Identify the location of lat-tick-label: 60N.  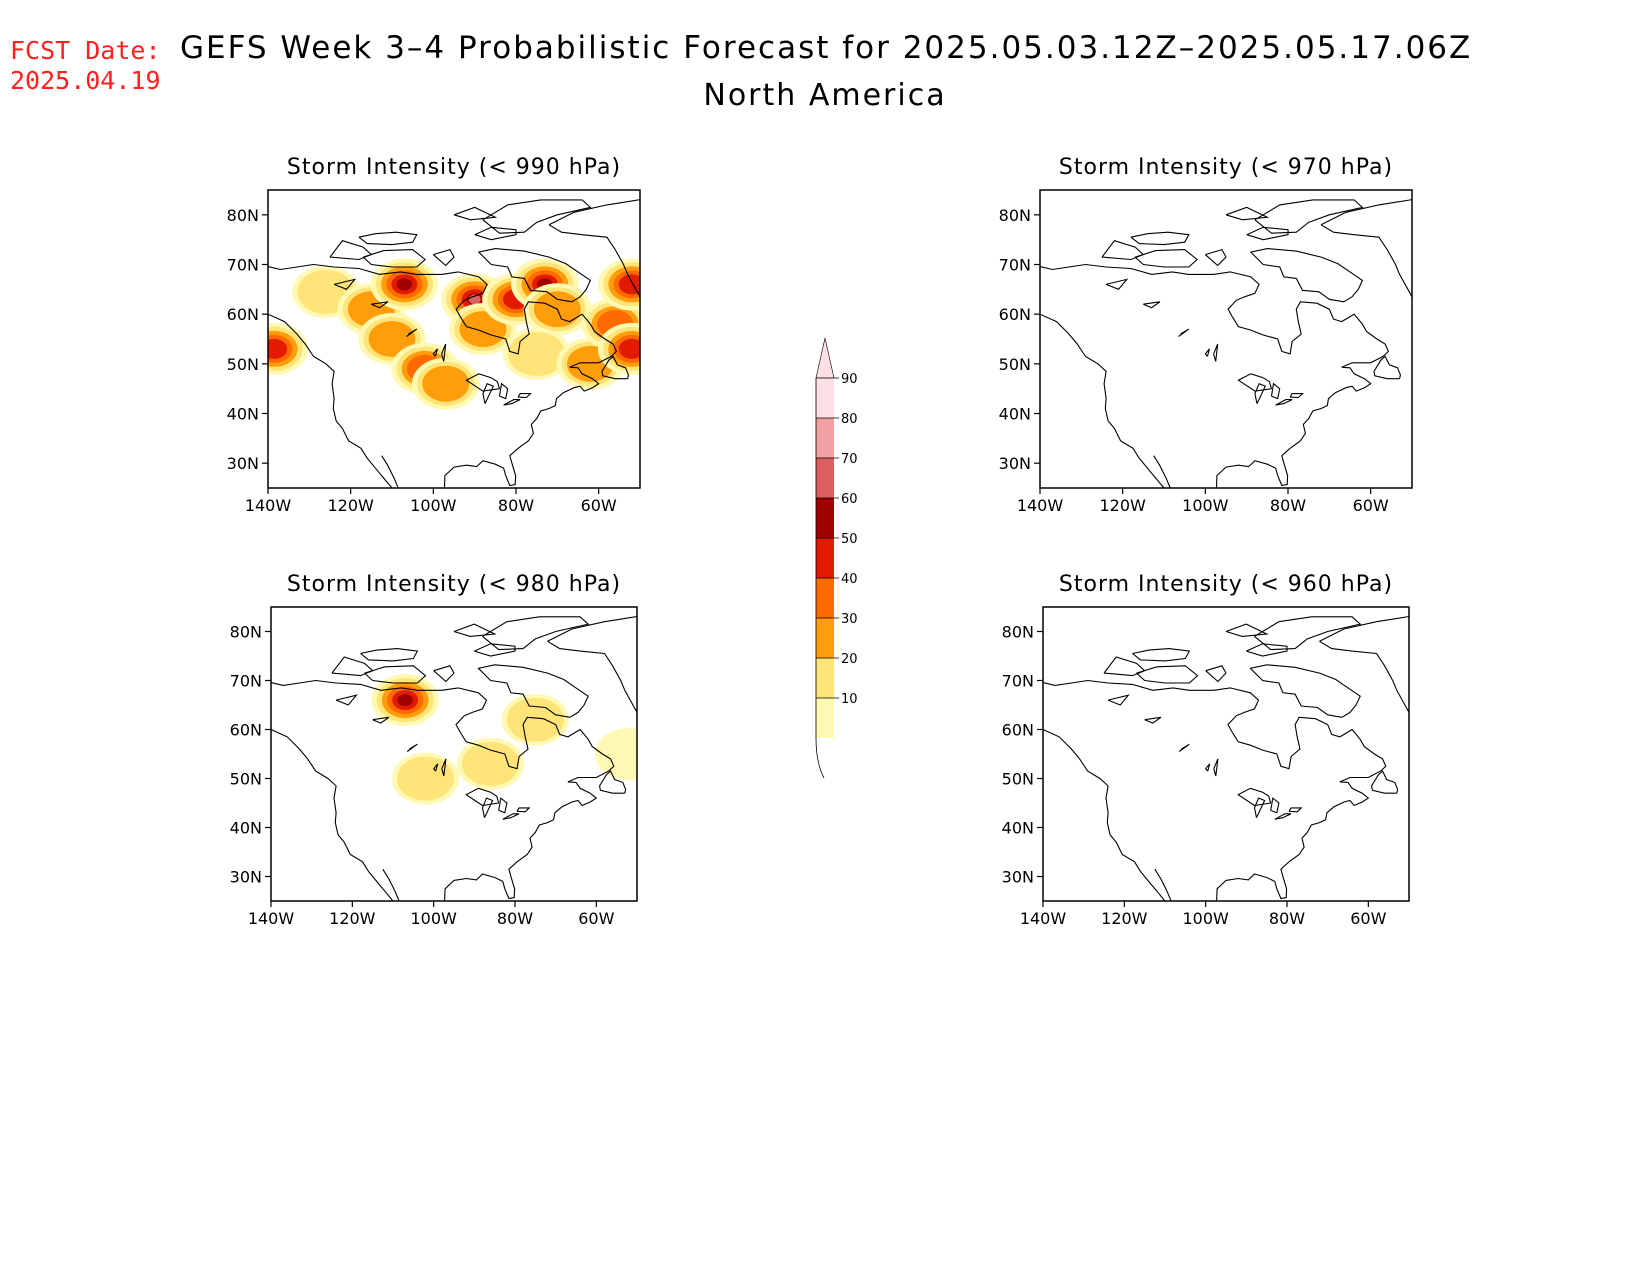
(243, 314).